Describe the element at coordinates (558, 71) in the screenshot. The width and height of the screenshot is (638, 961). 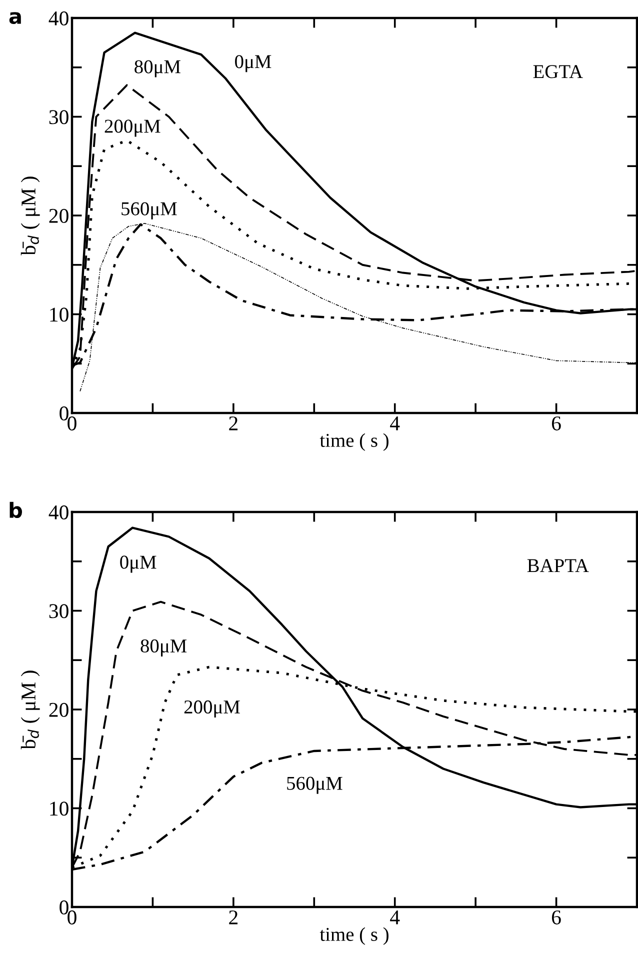
I see `annotation: EGTA` at that location.